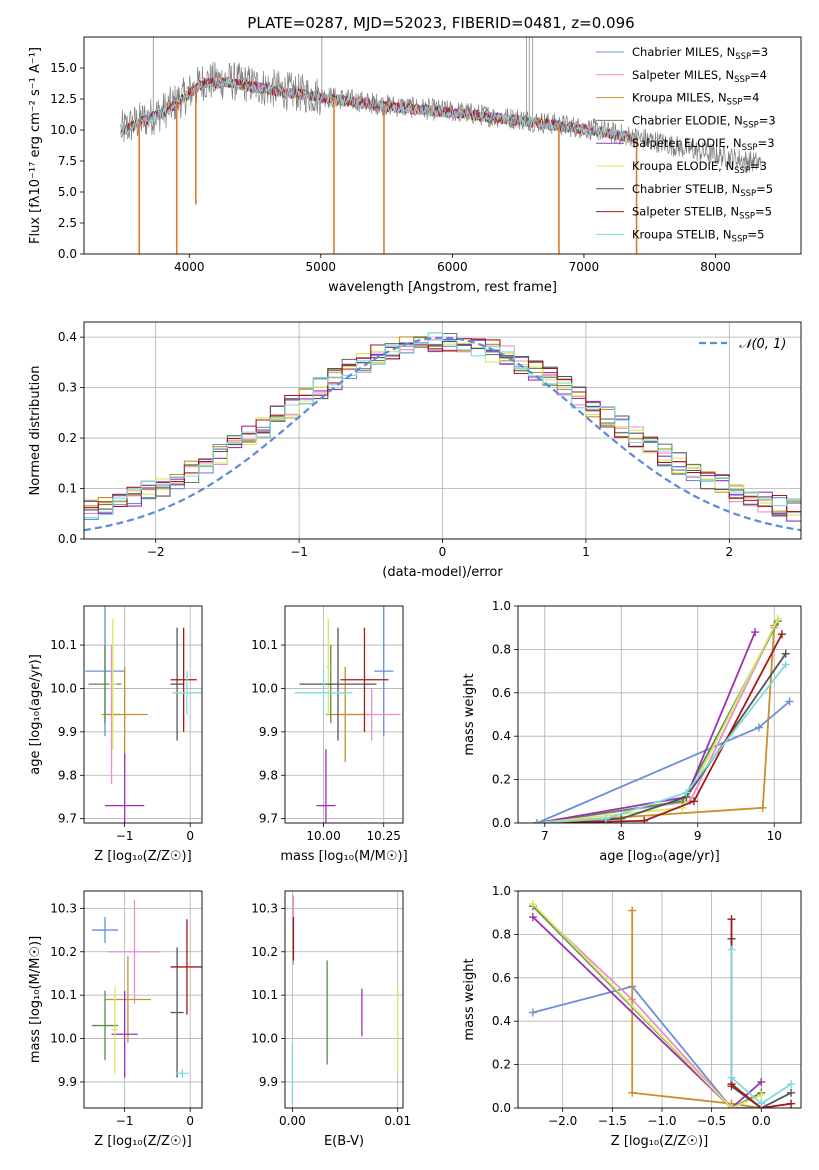  I want to click on legend-label-main: Chabrier STELIB, N, so click(686, 189).